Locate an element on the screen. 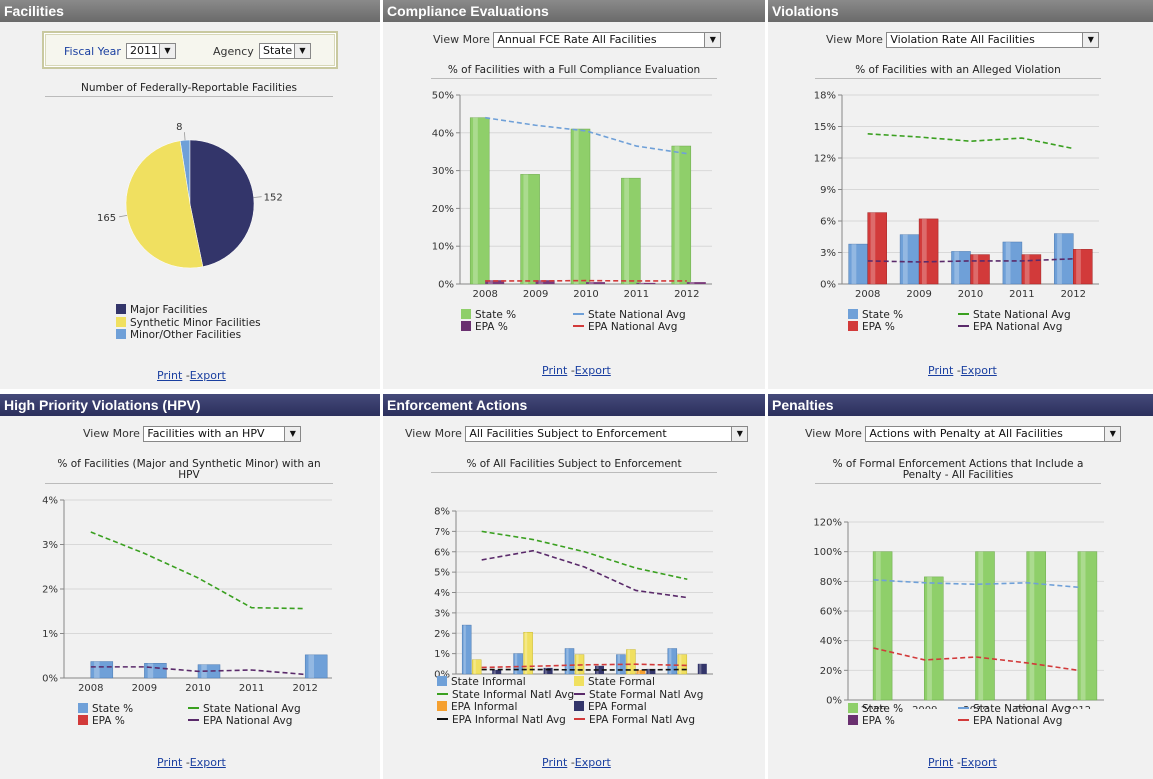  legend-label: State % is located at coordinates (883, 709).